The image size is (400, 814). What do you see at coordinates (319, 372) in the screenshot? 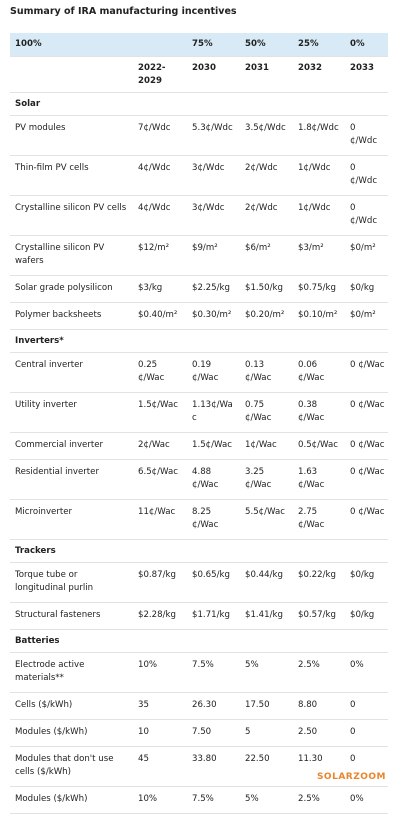
I see `row-value: 0.06 ¢/Wac` at bounding box center [319, 372].